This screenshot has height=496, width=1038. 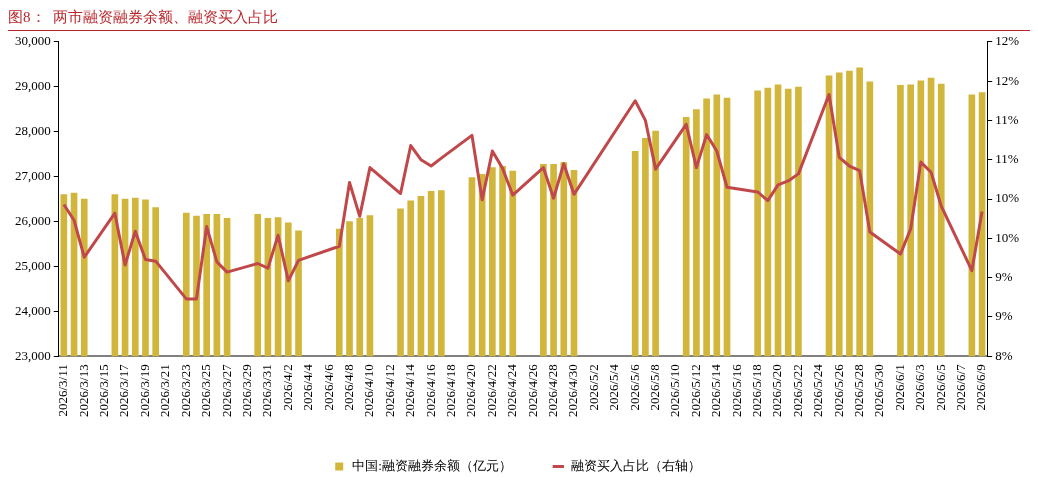 I want to click on x-tick-label: 2026/6/5, so click(x=940, y=387).